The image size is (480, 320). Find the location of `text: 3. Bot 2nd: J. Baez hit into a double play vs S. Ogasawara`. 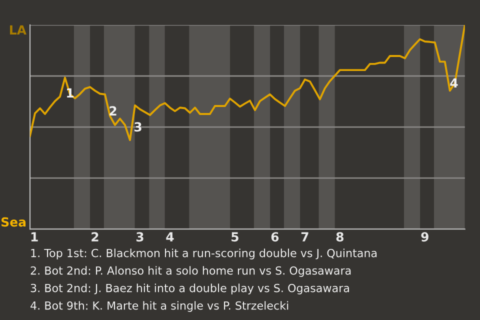

text: 3. Bot 2nd: J. Baez hit into a double play vs S. Ogasawara is located at coordinates (189, 289).